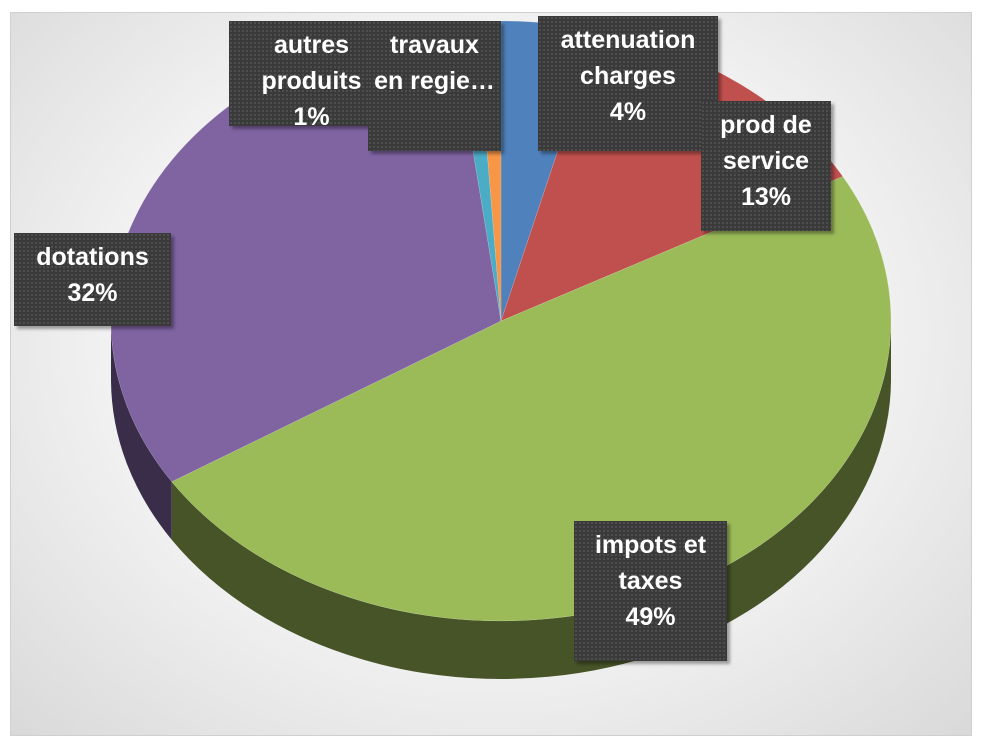  What do you see at coordinates (311, 117) in the screenshot?
I see `value-label: 1%` at bounding box center [311, 117].